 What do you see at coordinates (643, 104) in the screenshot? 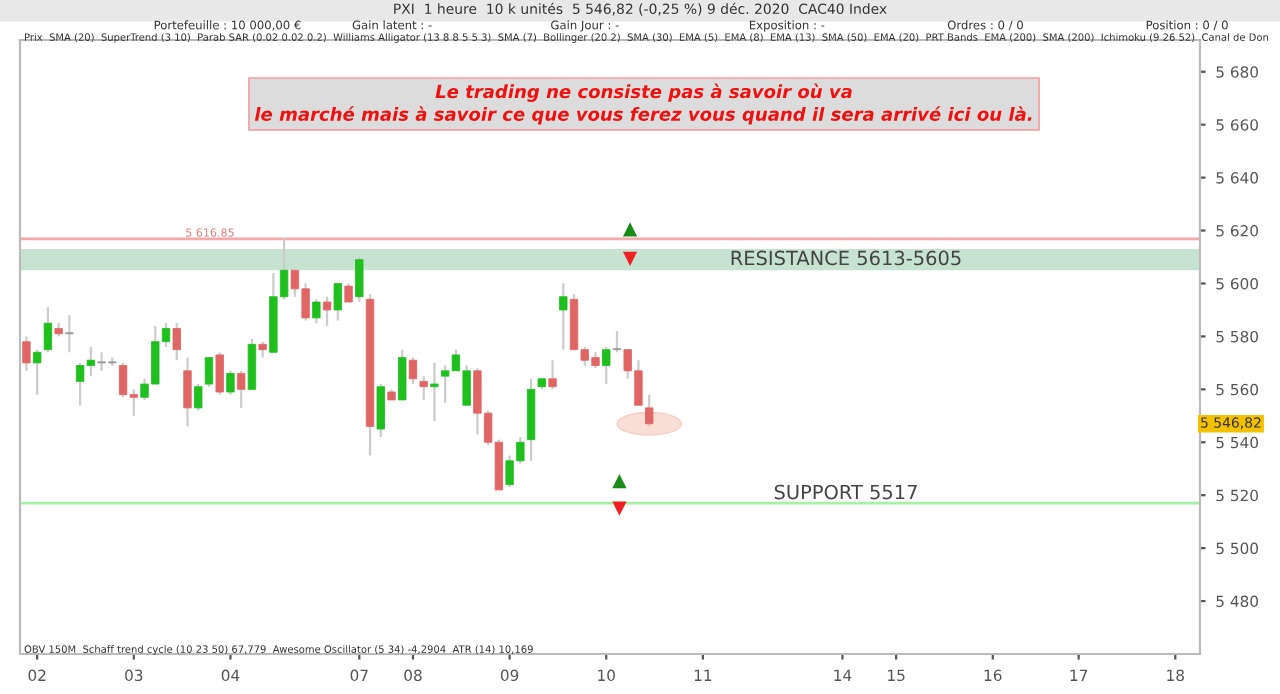
I see `annotation: Le trading ne consiste pas à savoir où va le marché mais à savoir ce que vous ferez vous quand il sera arrivé ici ou là.` at bounding box center [643, 104].